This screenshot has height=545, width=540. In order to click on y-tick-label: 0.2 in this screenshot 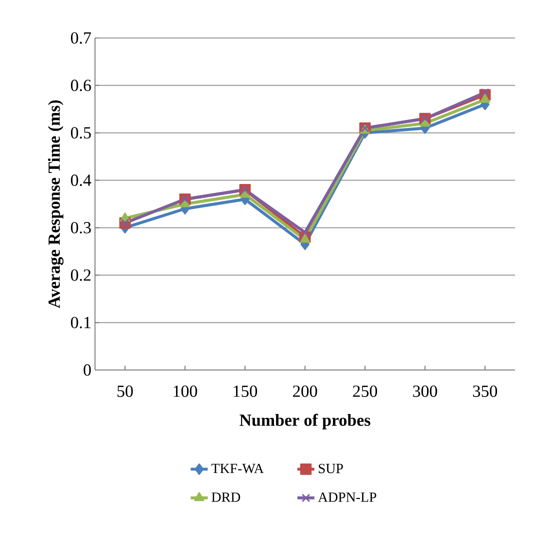, I will do `click(80, 275)`.